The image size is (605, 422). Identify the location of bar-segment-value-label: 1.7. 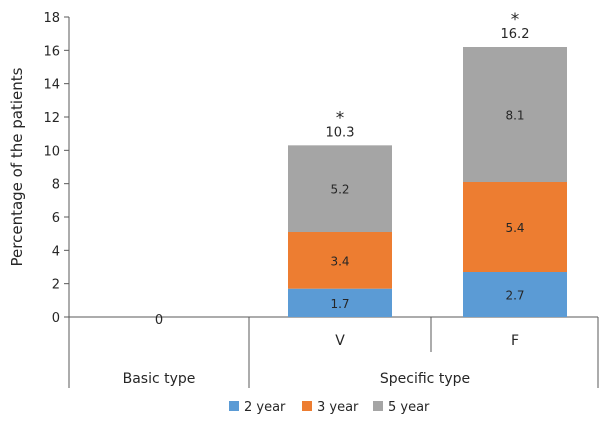
(339, 304).